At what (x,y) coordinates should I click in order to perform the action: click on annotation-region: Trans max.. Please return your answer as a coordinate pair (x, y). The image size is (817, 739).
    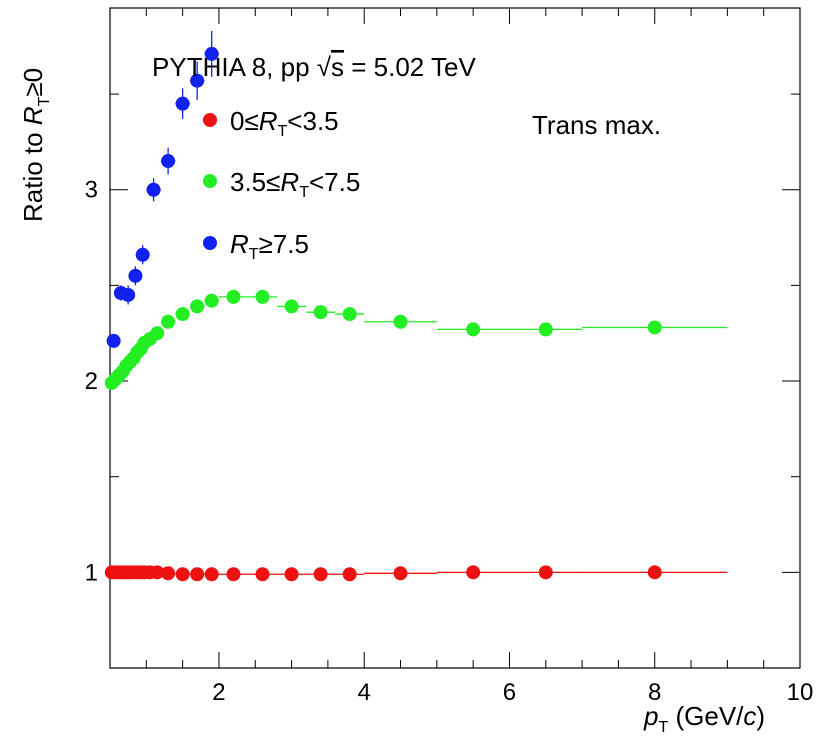
    Looking at the image, I should click on (596, 125).